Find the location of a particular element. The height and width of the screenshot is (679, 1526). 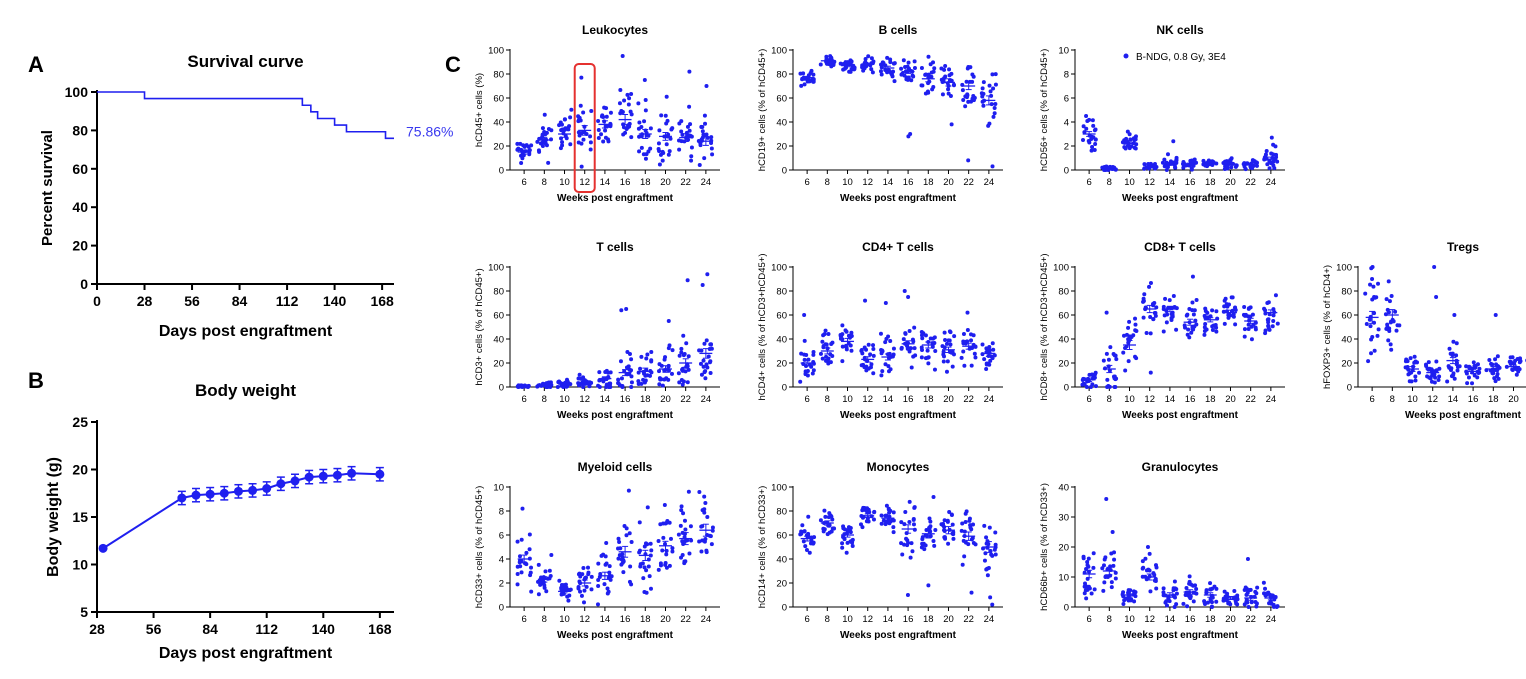

bcells-x-tick-label: 10 is located at coordinates (847, 182).